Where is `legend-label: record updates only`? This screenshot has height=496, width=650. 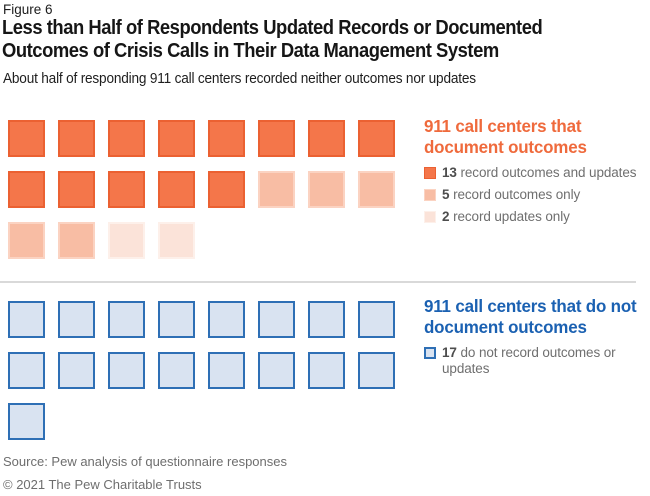
legend-label: record updates only is located at coordinates (511, 216).